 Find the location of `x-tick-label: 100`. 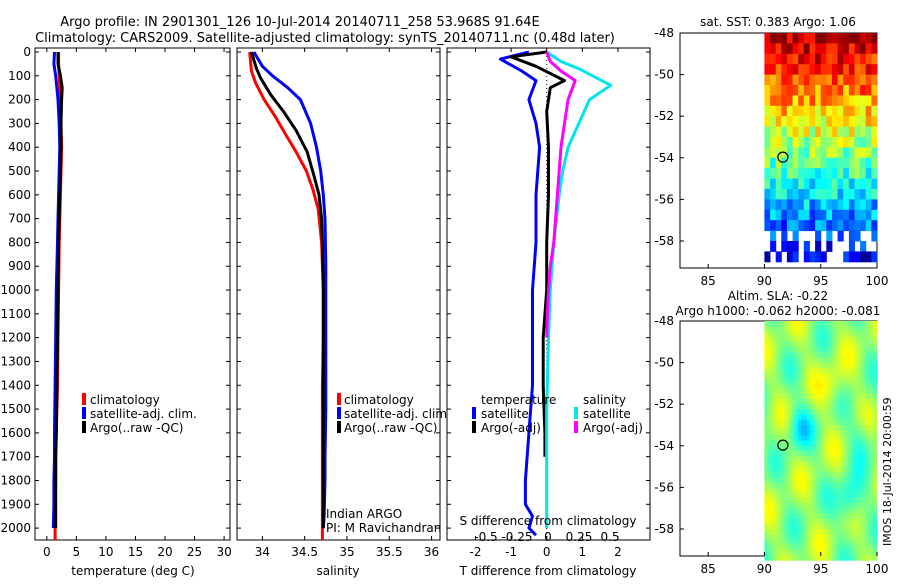

x-tick-label: 100 is located at coordinates (877, 281).